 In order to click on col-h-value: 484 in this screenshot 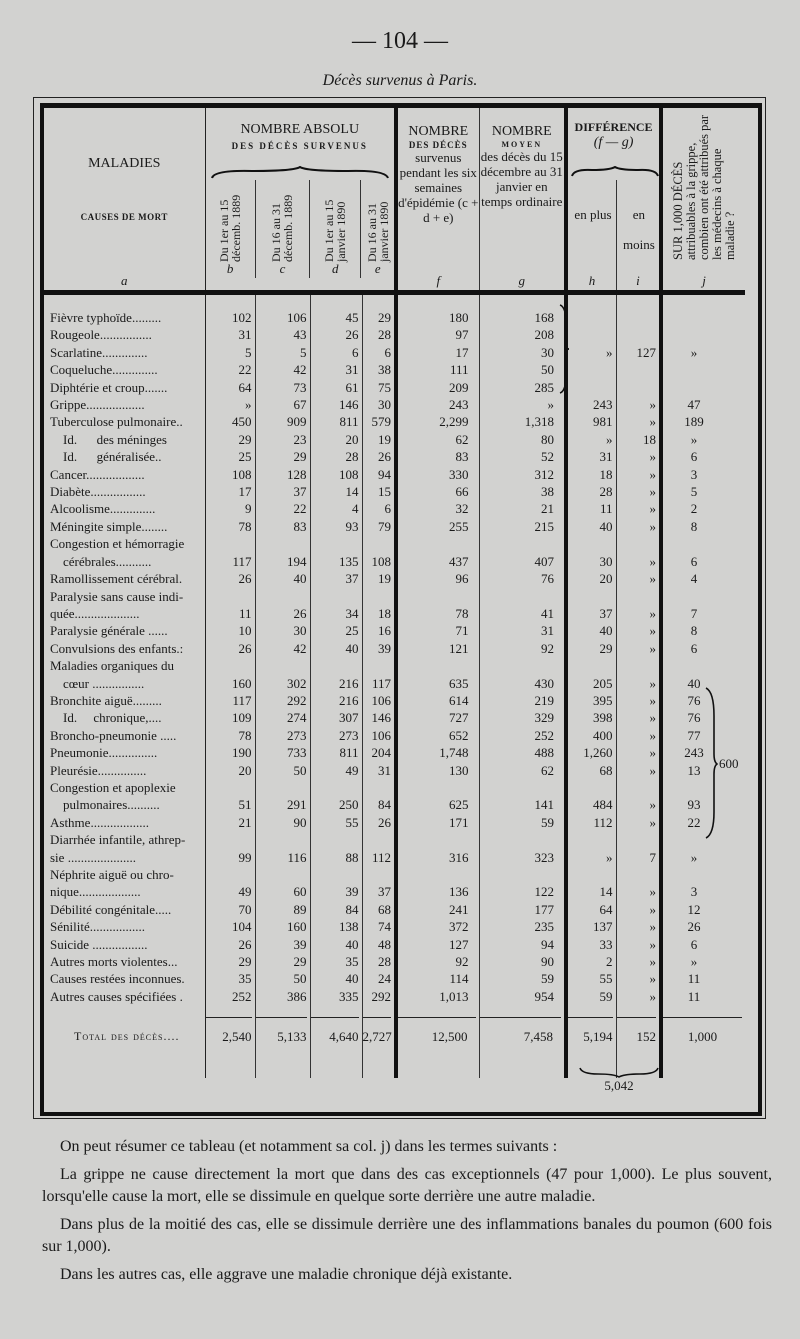, I will do `click(590, 796)`.